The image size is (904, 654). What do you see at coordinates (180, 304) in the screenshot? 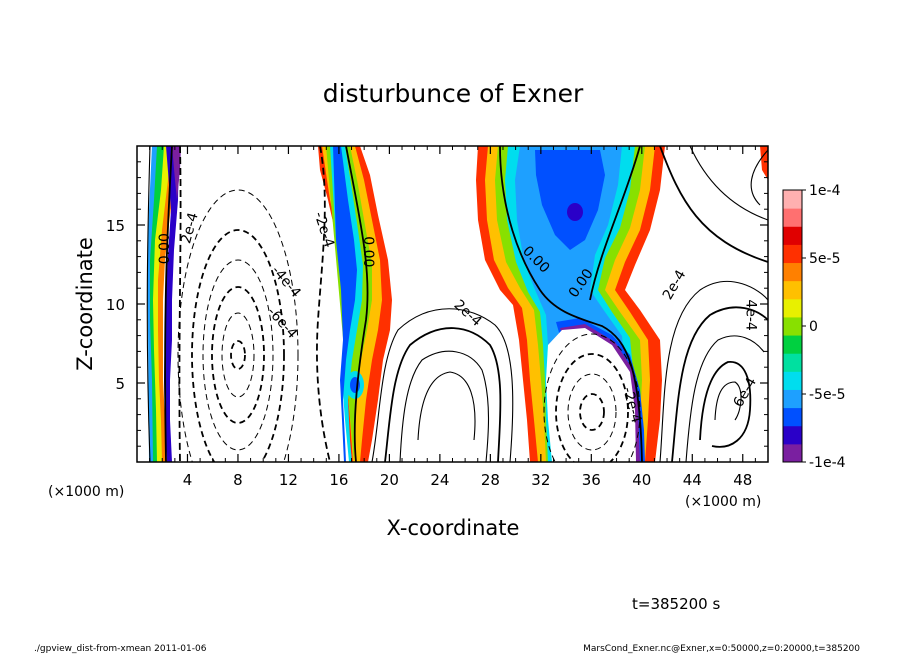
I see `contour-neg-left` at bounding box center [180, 304].